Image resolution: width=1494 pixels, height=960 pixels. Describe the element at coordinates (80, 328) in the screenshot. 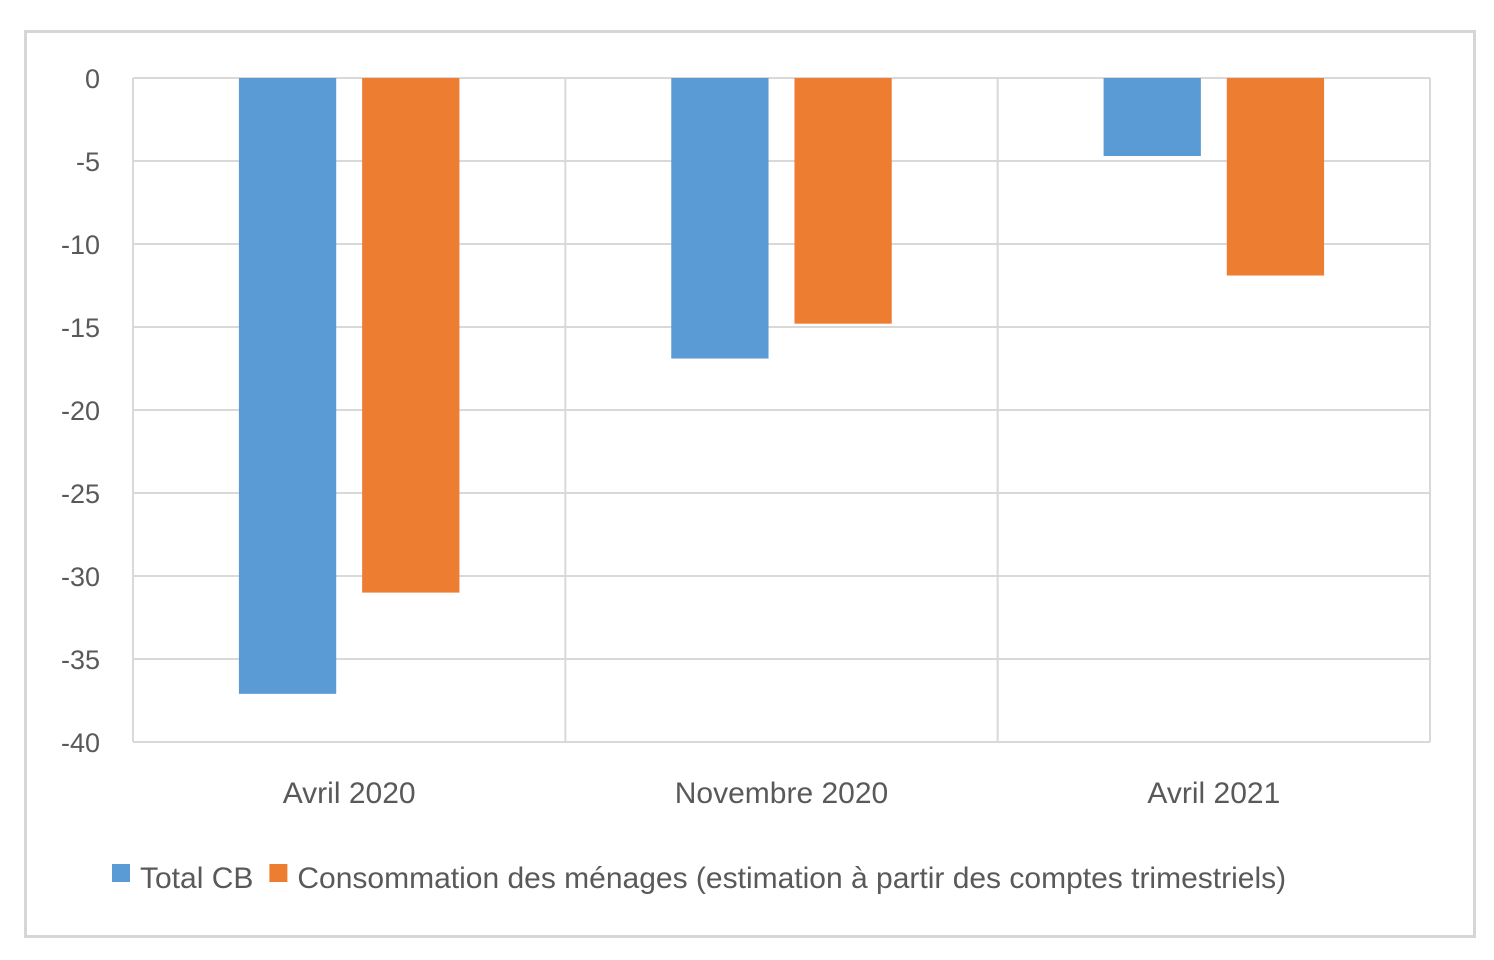

I see `y-tick-label: -15` at that location.